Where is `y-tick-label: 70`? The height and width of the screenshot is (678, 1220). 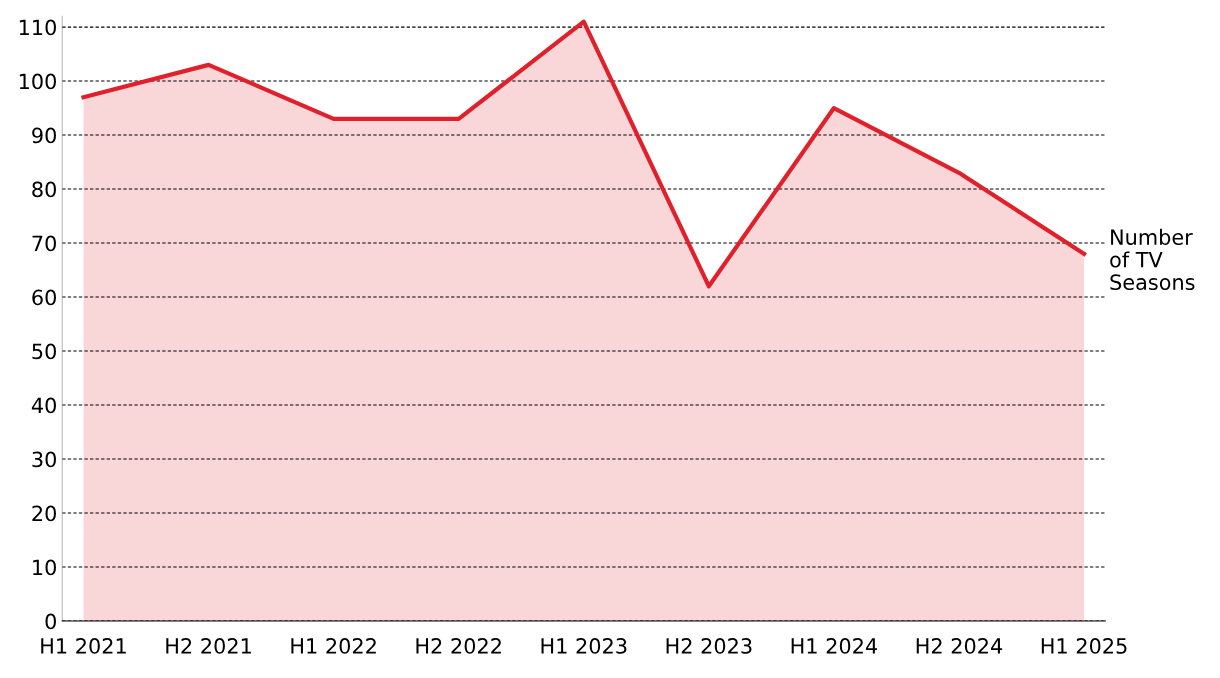
y-tick-label: 70 is located at coordinates (44, 243).